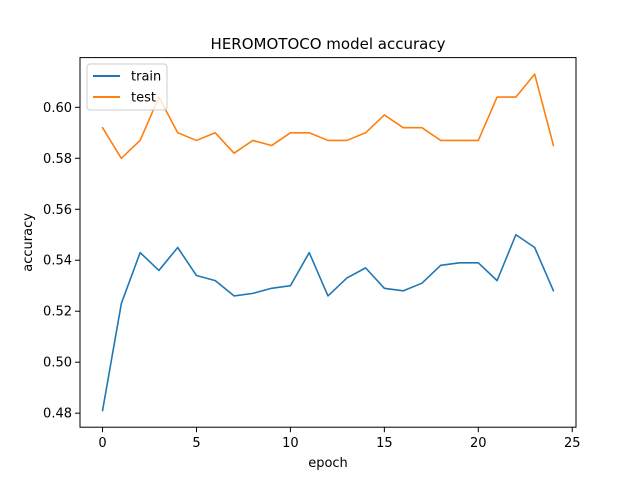 The width and height of the screenshot is (640, 484). Describe the element at coordinates (196, 443) in the screenshot. I see `x-tick-label: 5` at that location.